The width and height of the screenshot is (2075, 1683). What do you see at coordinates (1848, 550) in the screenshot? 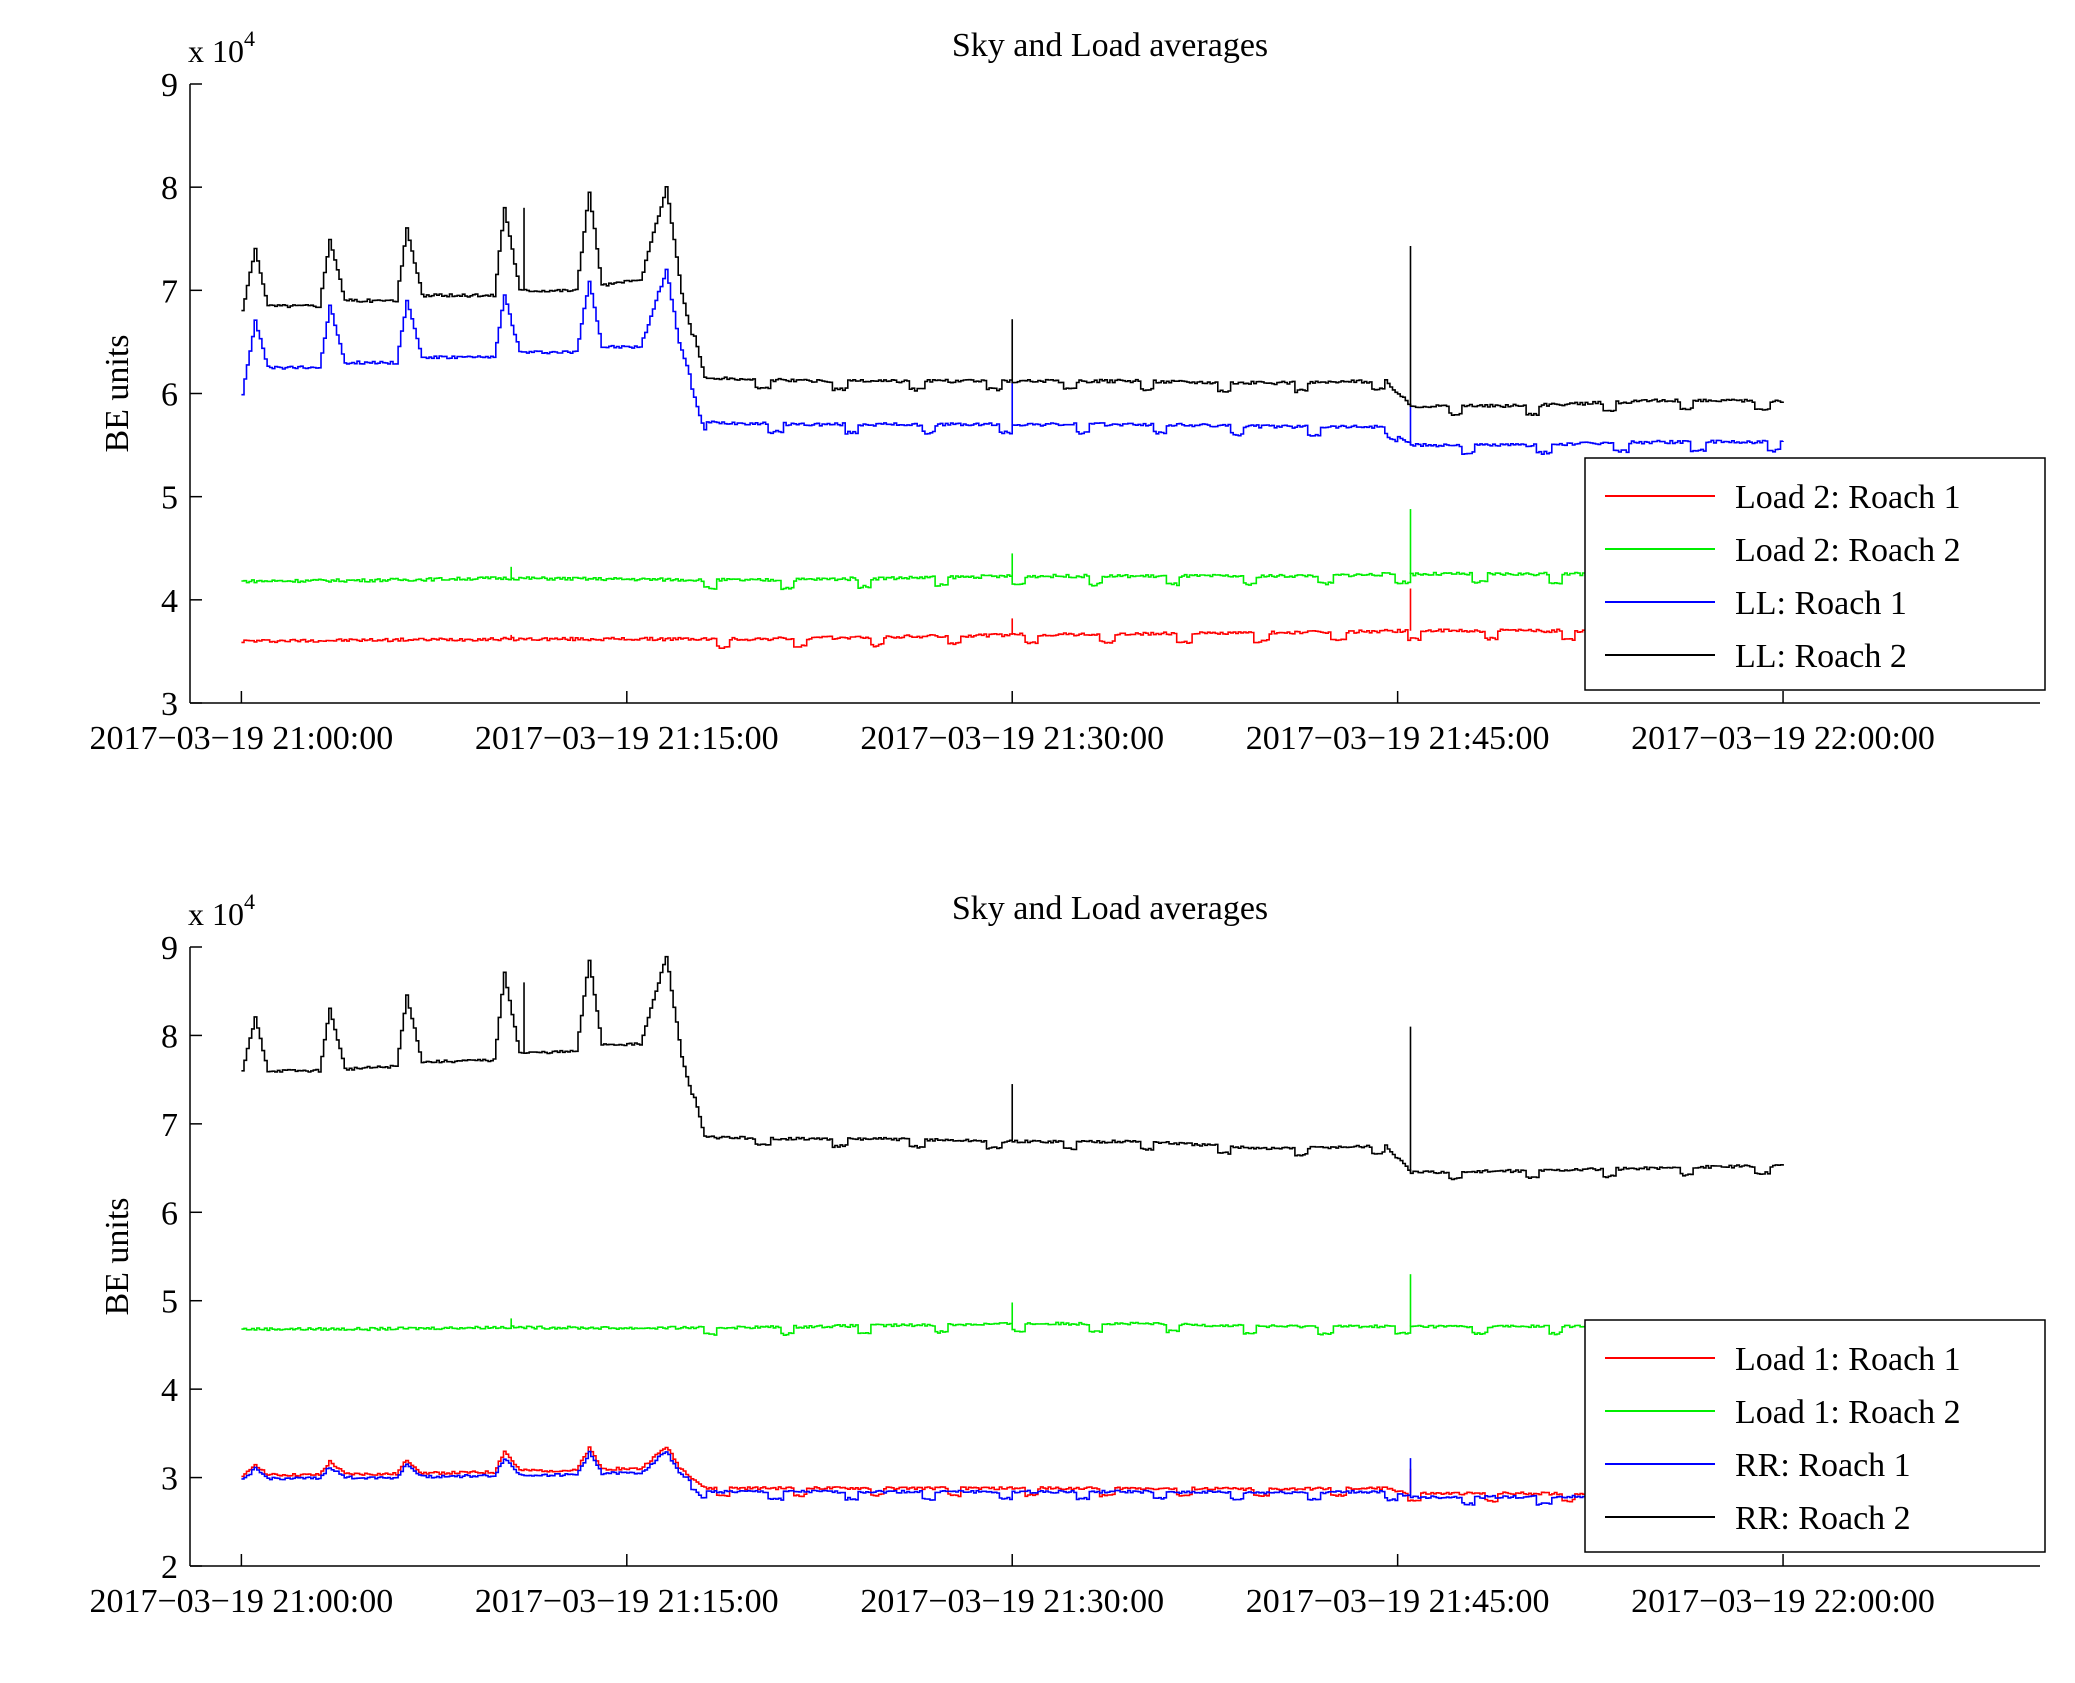
I see `legend-label: Load 2: Roach 2` at bounding box center [1848, 550].